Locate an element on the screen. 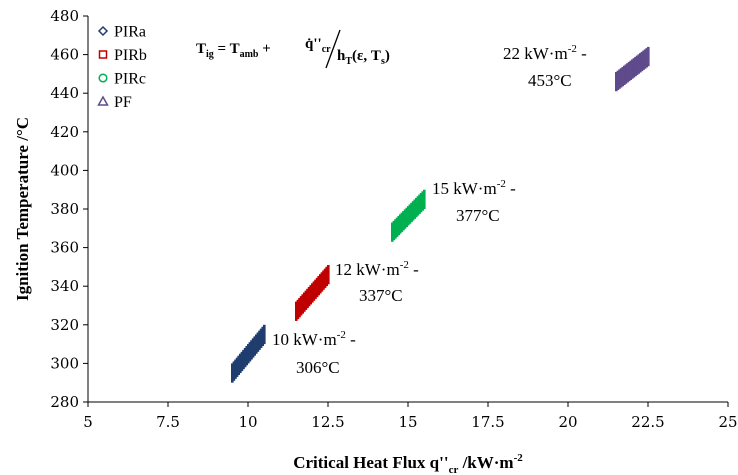 The width and height of the screenshot is (738, 475). legend-marker-triangle is located at coordinates (103, 100).